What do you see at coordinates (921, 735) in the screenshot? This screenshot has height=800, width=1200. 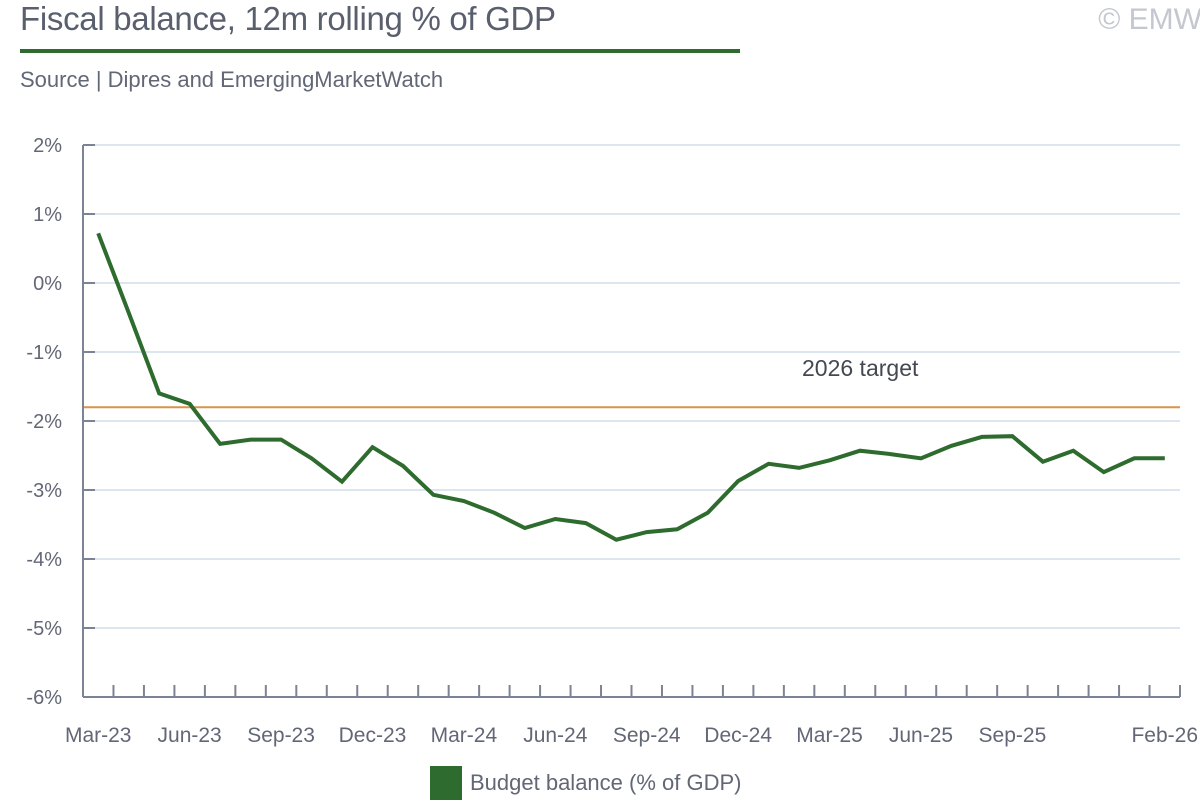 I see `x-tick-label: Jun-25` at bounding box center [921, 735].